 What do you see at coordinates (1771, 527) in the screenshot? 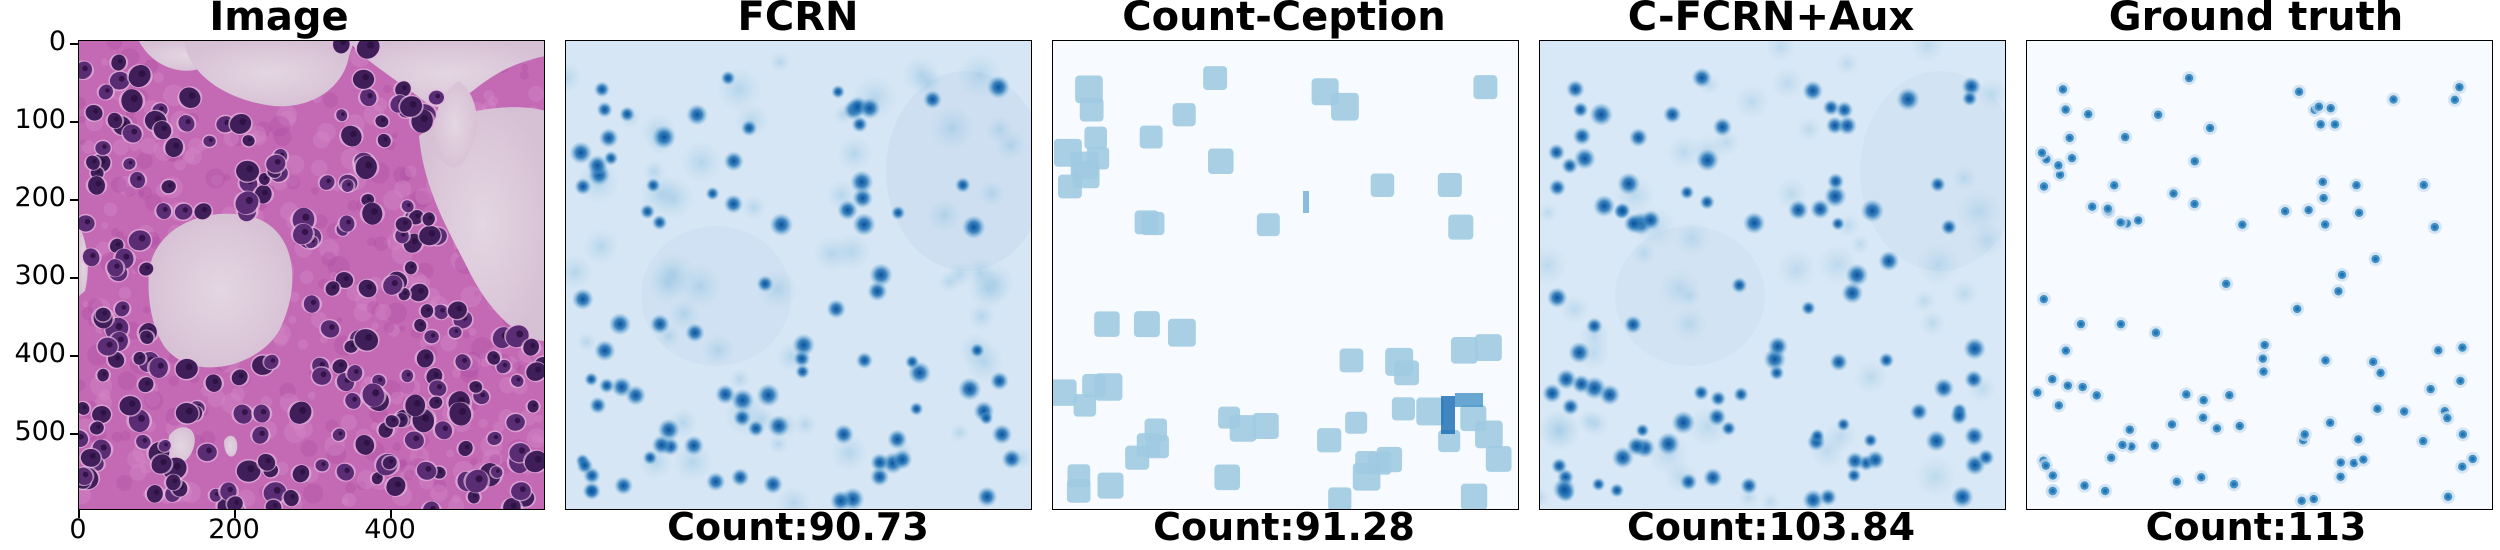
I see `count-cfcrn-aux: Count:103.84` at bounding box center [1771, 527].